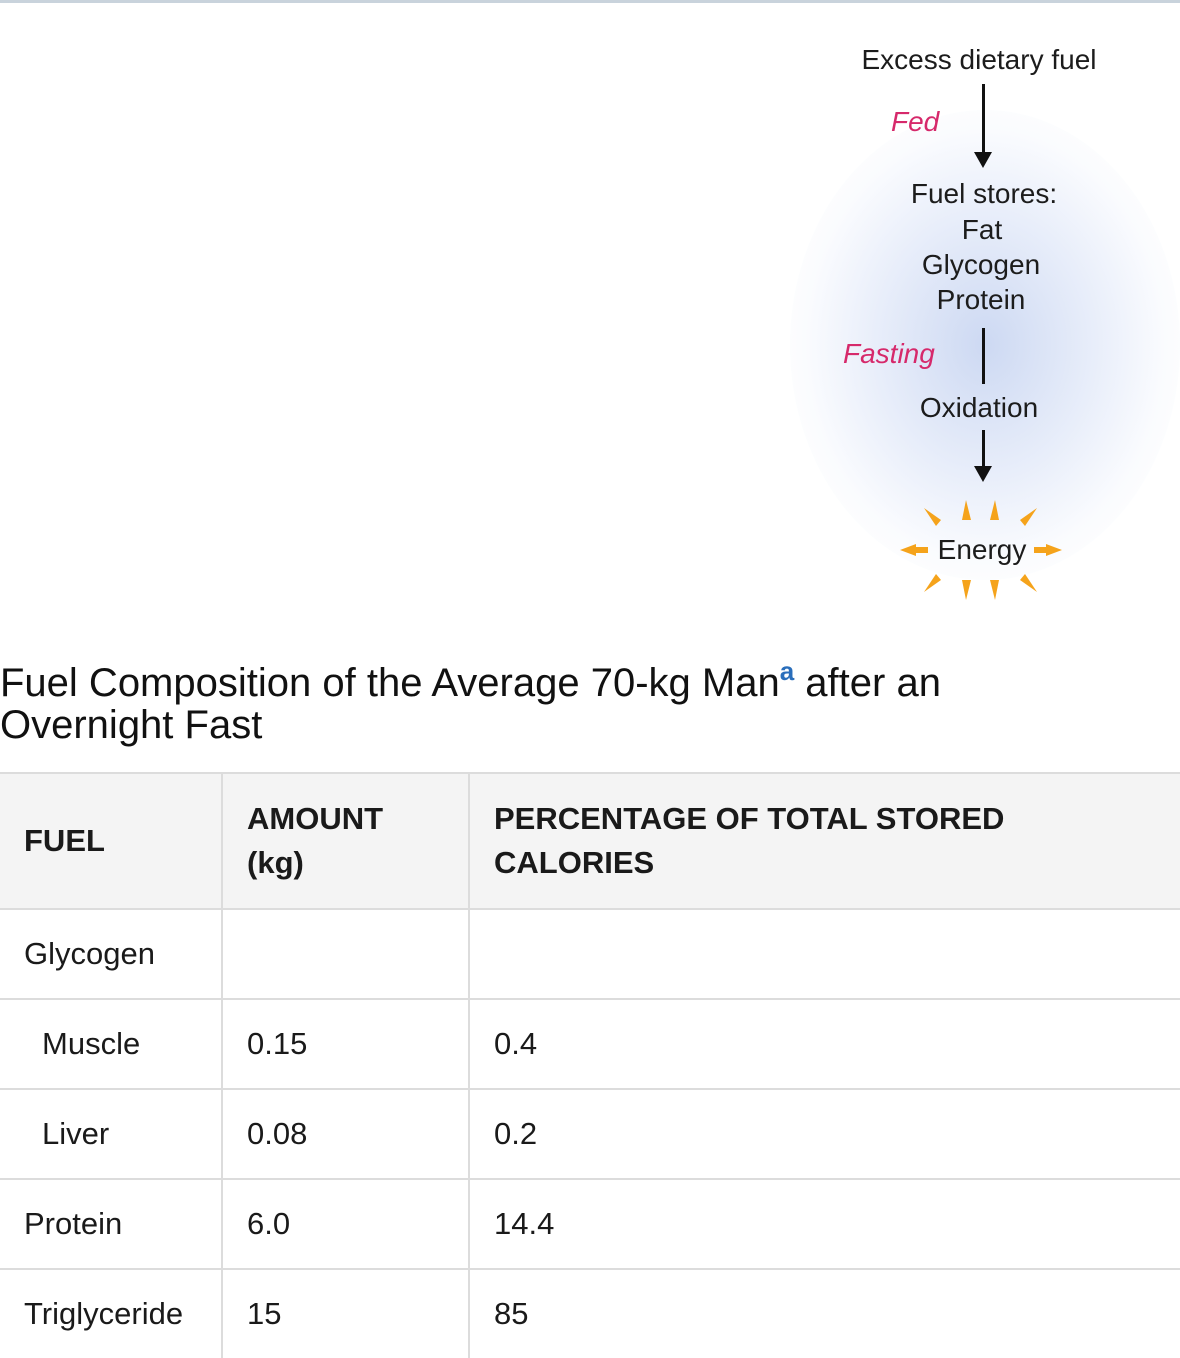 This screenshot has height=1358, width=1180. What do you see at coordinates (111, 1313) in the screenshot?
I see `cell-fuel: Triglyceride` at bounding box center [111, 1313].